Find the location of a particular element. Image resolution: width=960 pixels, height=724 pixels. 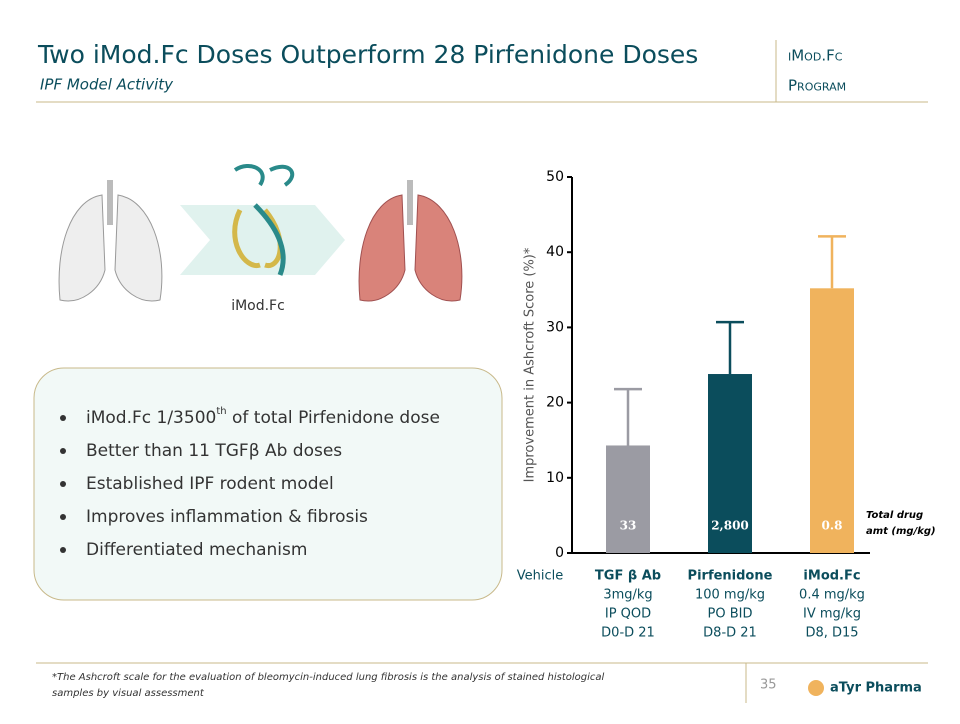

image-caption: iMod.Fc is located at coordinates (258, 306).